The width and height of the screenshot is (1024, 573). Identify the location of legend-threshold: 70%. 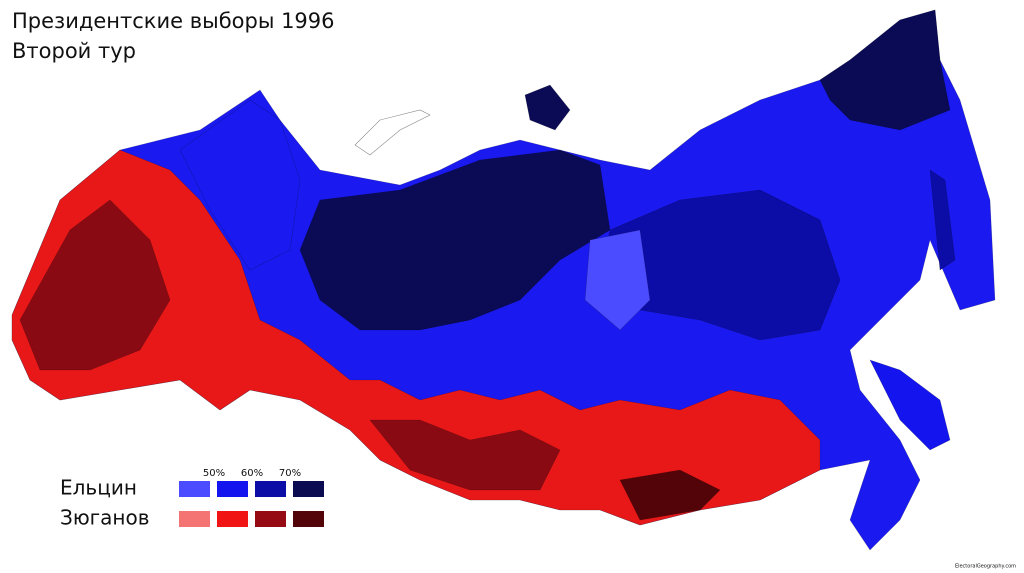
(290, 473).